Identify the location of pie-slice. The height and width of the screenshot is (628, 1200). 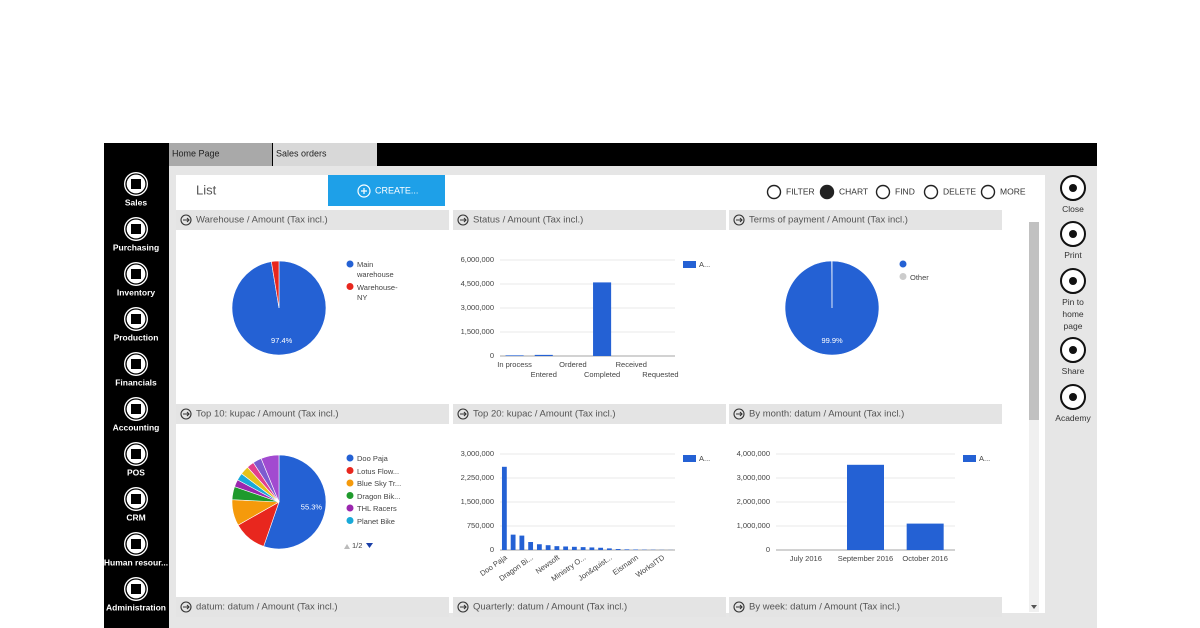
(270, 478).